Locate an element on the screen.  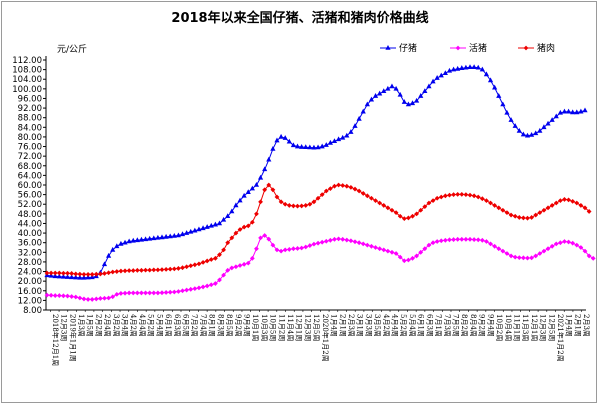
legend-item: 仔猪 is located at coordinates (398, 48).